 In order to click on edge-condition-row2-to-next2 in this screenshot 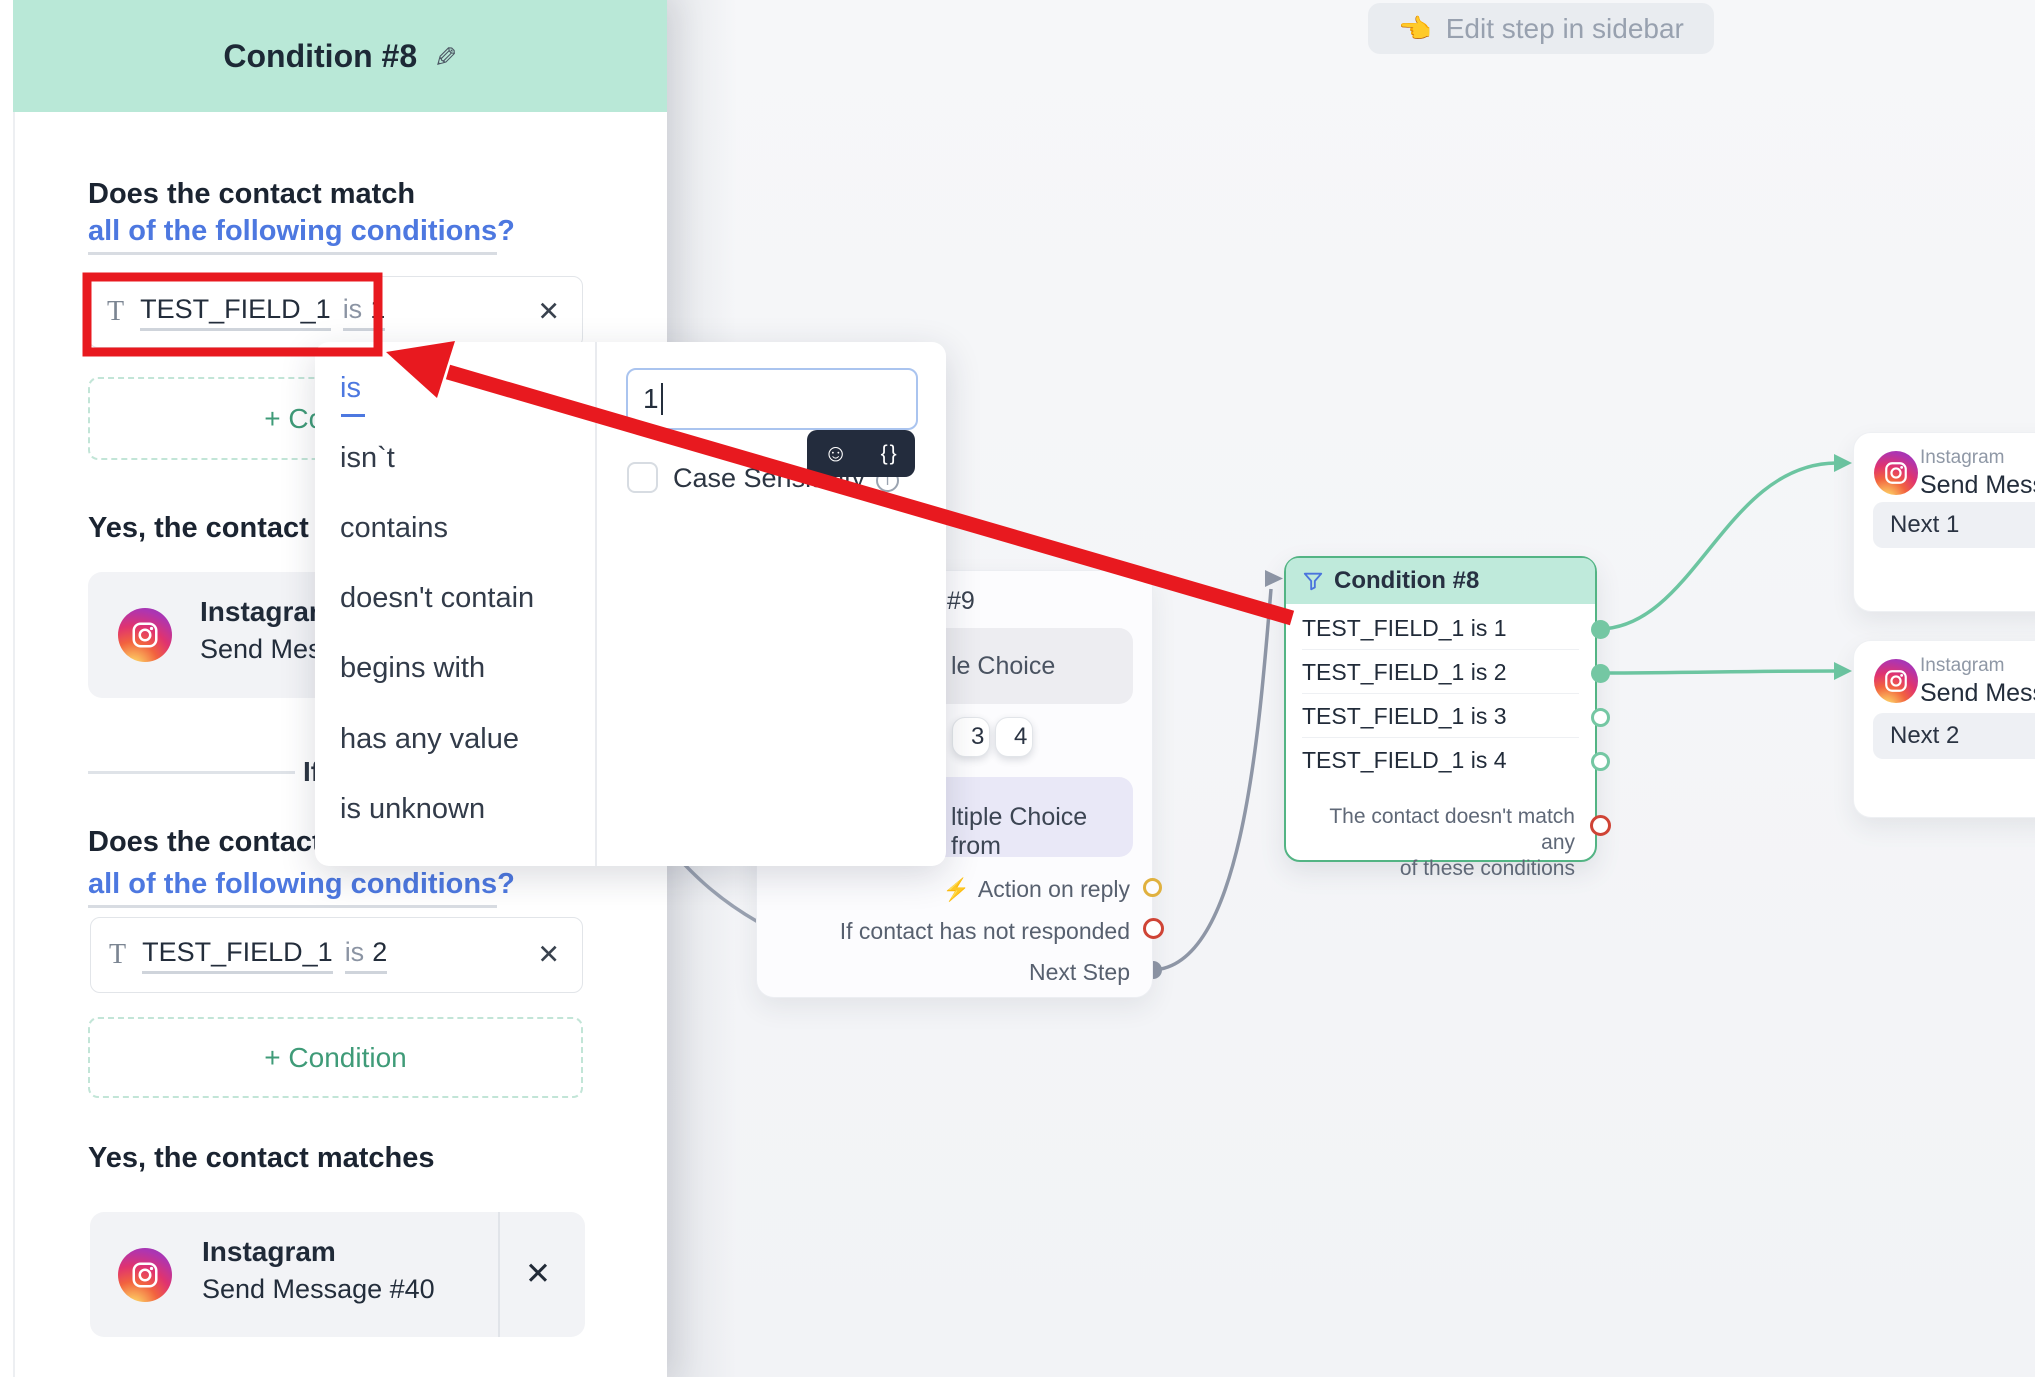, I will do `click(1718, 672)`.